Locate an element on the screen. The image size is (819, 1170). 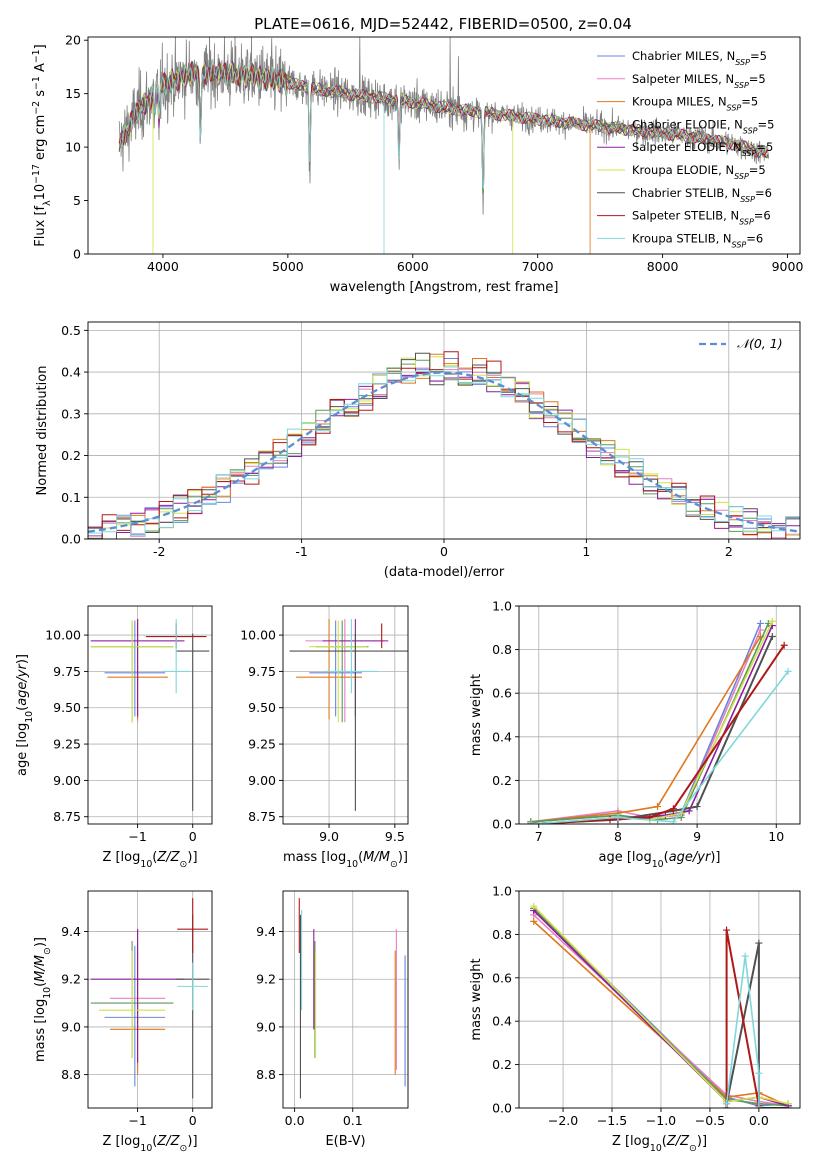
legend-label: Salpeter ELODIE, NSSP=5 is located at coordinates (702, 149).